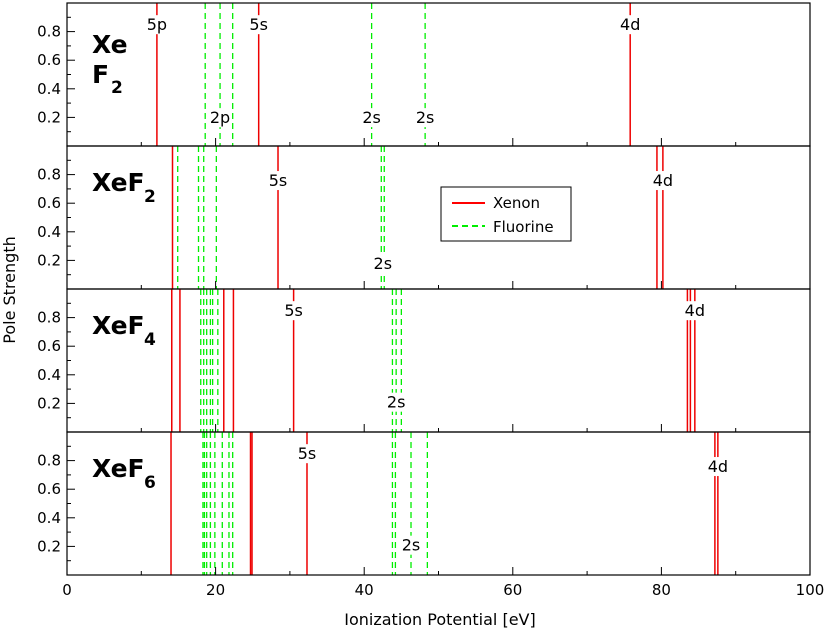 This screenshot has height=635, width=830. I want to click on legend-box, so click(506, 214).